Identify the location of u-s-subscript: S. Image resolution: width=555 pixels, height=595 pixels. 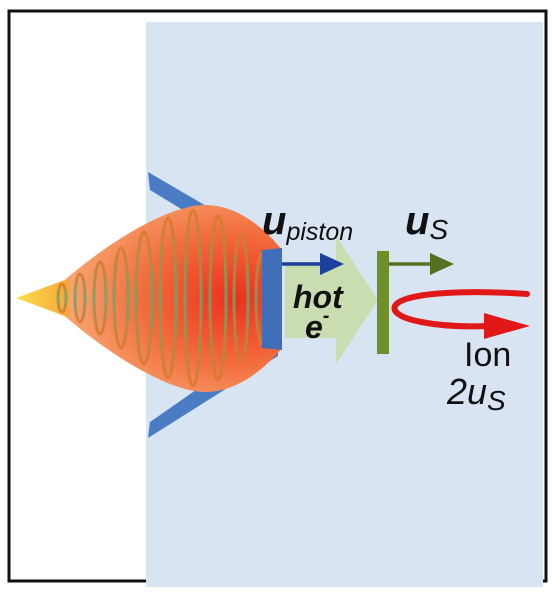
(438, 229).